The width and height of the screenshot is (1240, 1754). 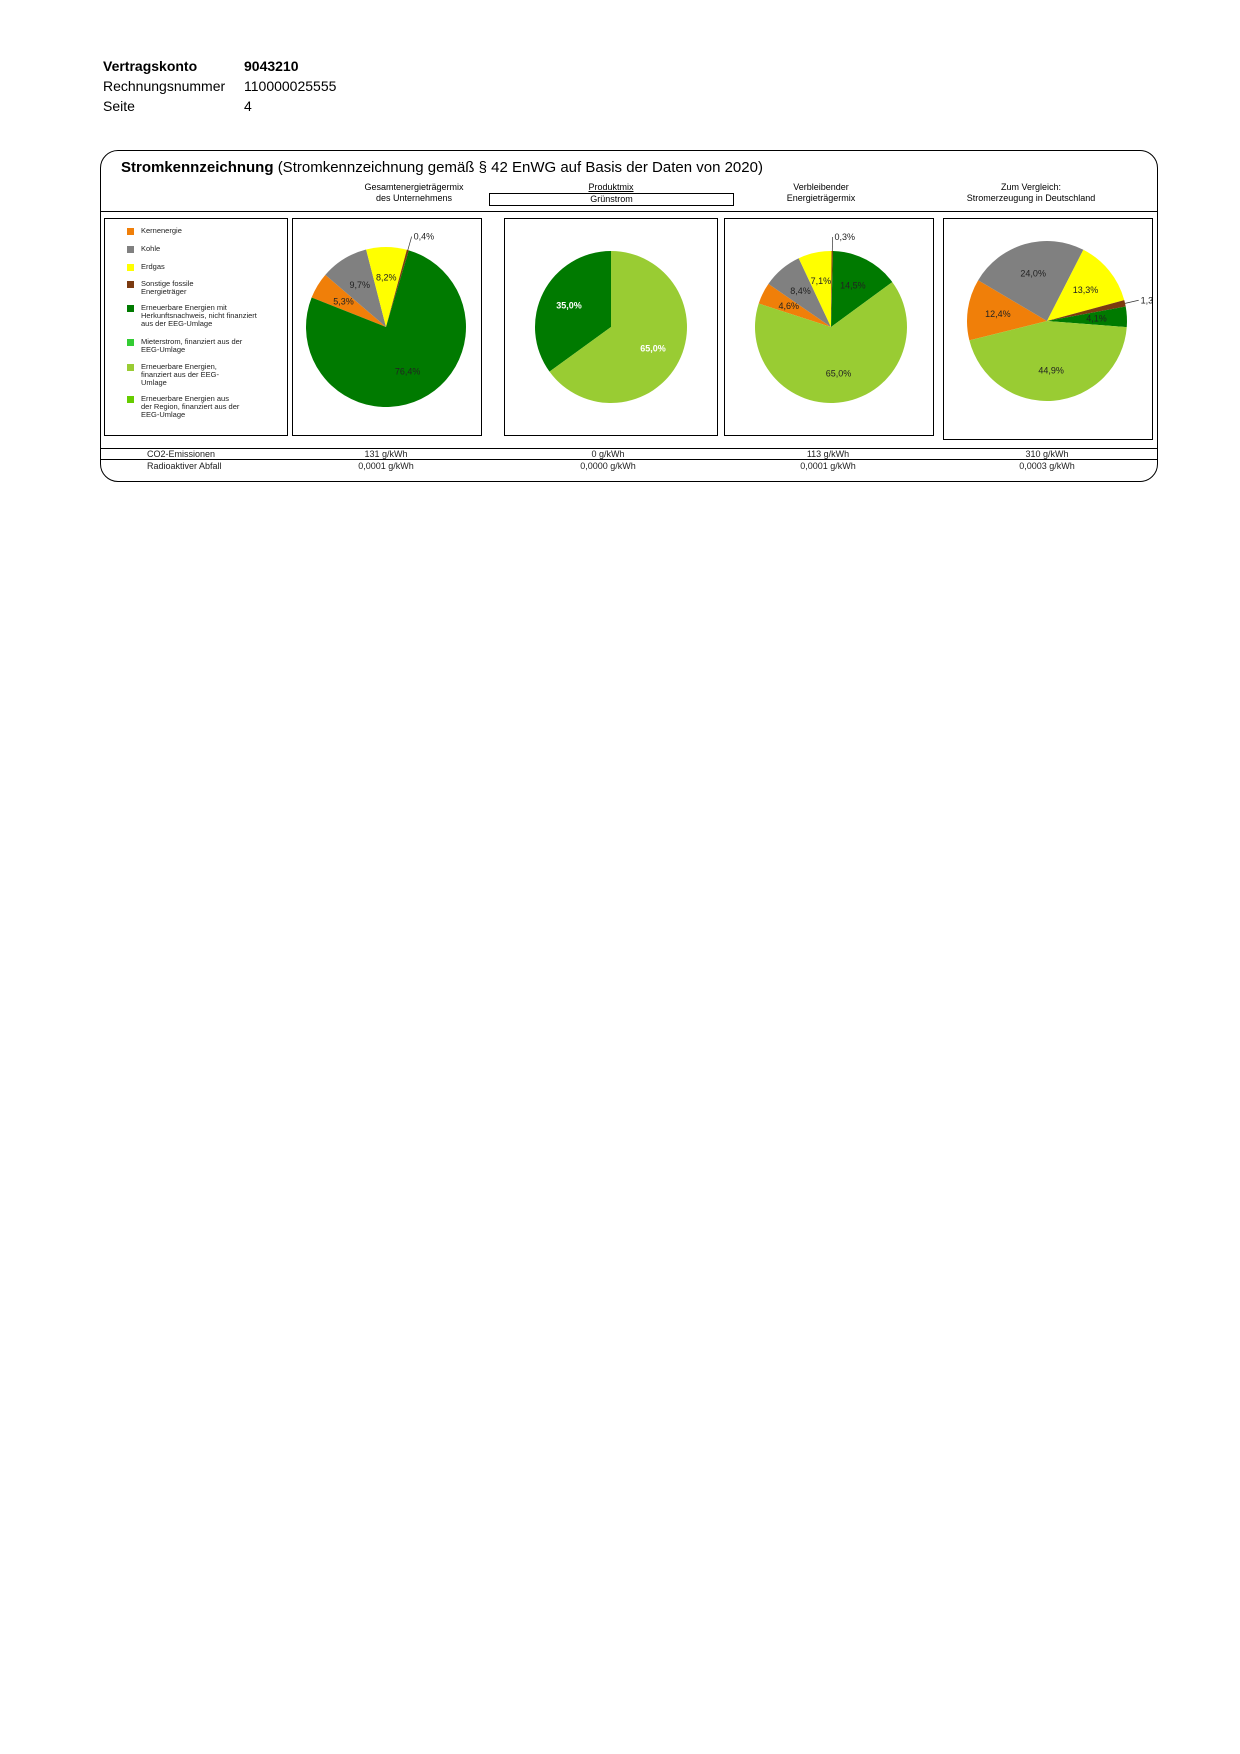 I want to click on waste-value-product: 0,0000 g/kWh, so click(x=608, y=466).